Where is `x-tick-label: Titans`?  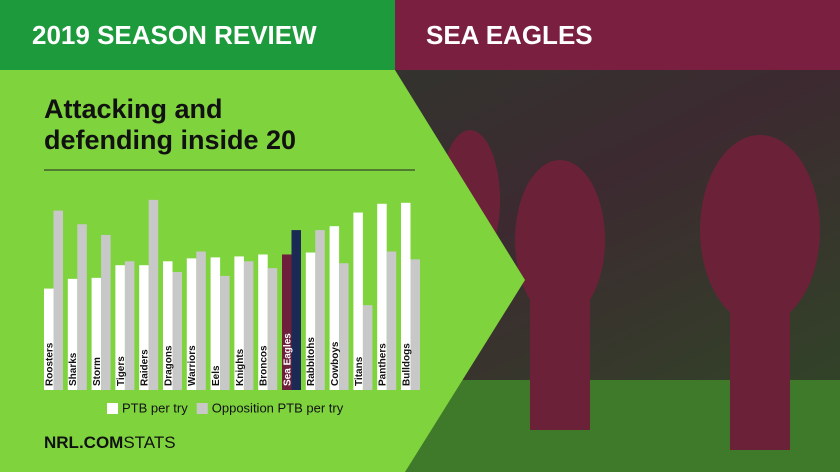
x-tick-label: Titans is located at coordinates (359, 371).